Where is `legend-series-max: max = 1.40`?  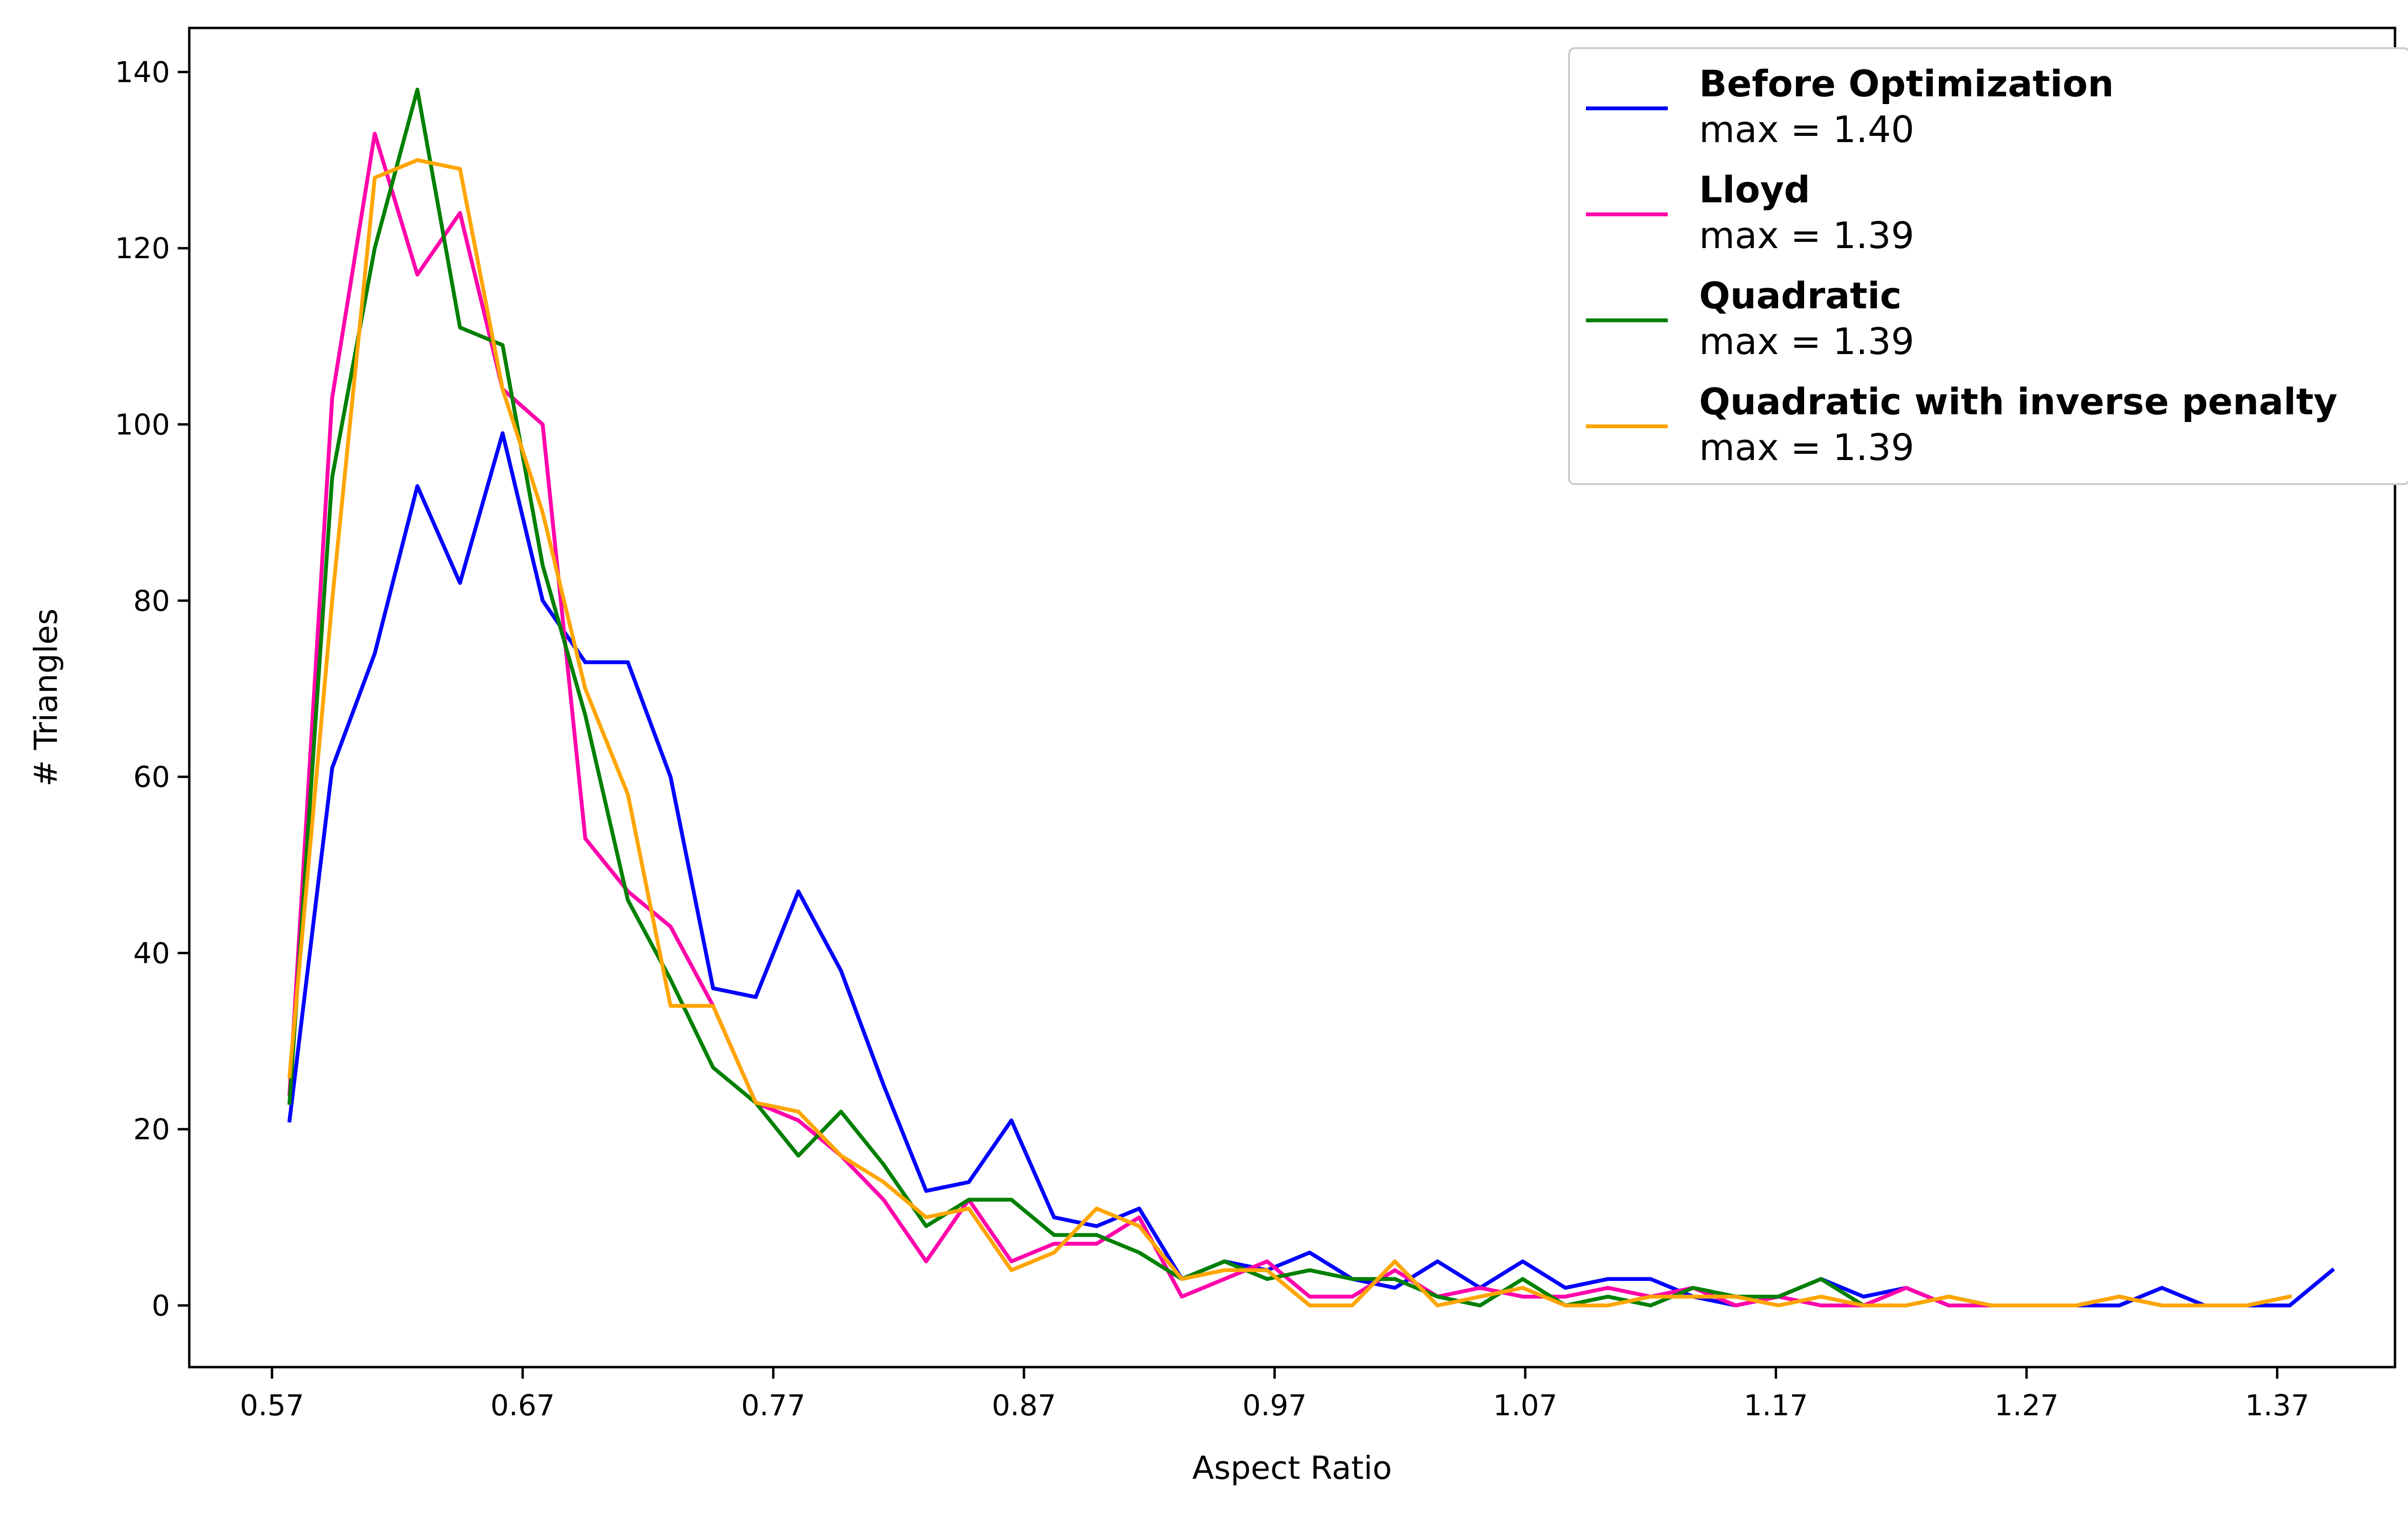
legend-series-max: max = 1.40 is located at coordinates (1806, 129).